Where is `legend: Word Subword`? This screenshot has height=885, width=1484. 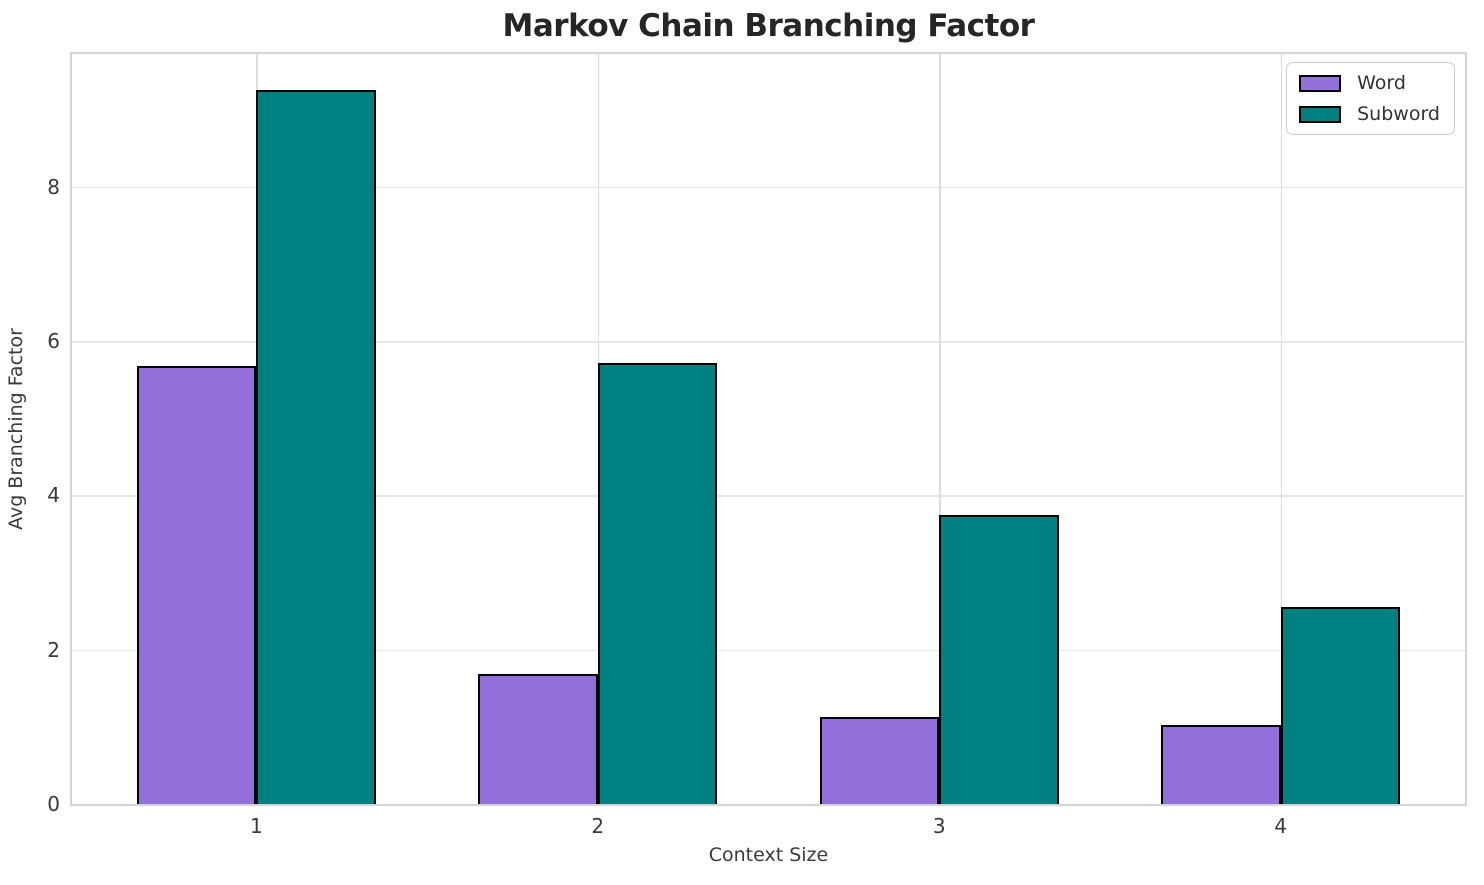 legend: Word Subword is located at coordinates (1370, 98).